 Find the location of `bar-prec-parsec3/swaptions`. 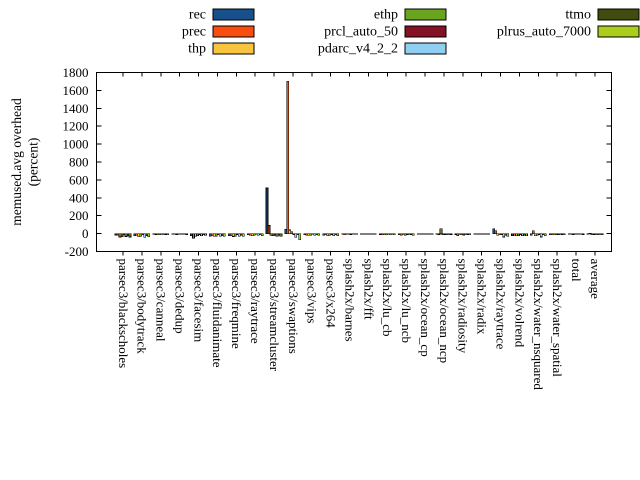

bar-prec-parsec3/swaptions is located at coordinates (288, 157).